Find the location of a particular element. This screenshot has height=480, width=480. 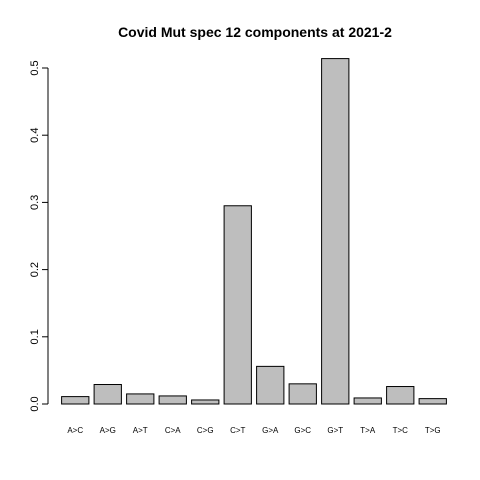

x-category-label: A>G is located at coordinates (108, 430).